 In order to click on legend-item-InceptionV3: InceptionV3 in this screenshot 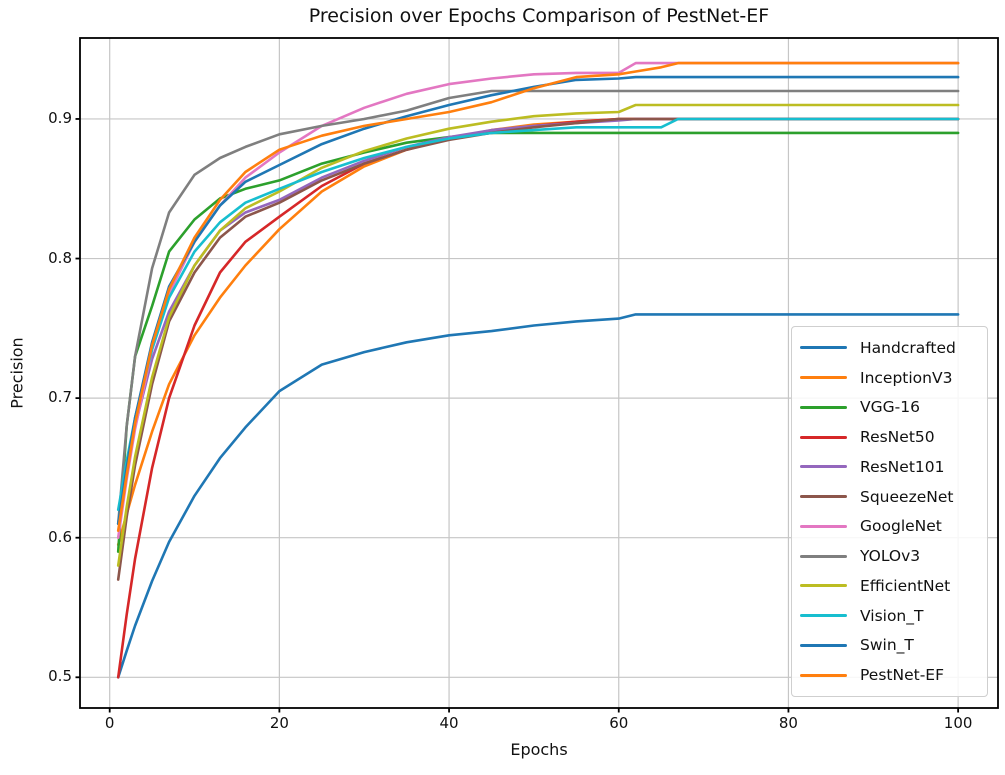, I will do `click(889, 377)`.